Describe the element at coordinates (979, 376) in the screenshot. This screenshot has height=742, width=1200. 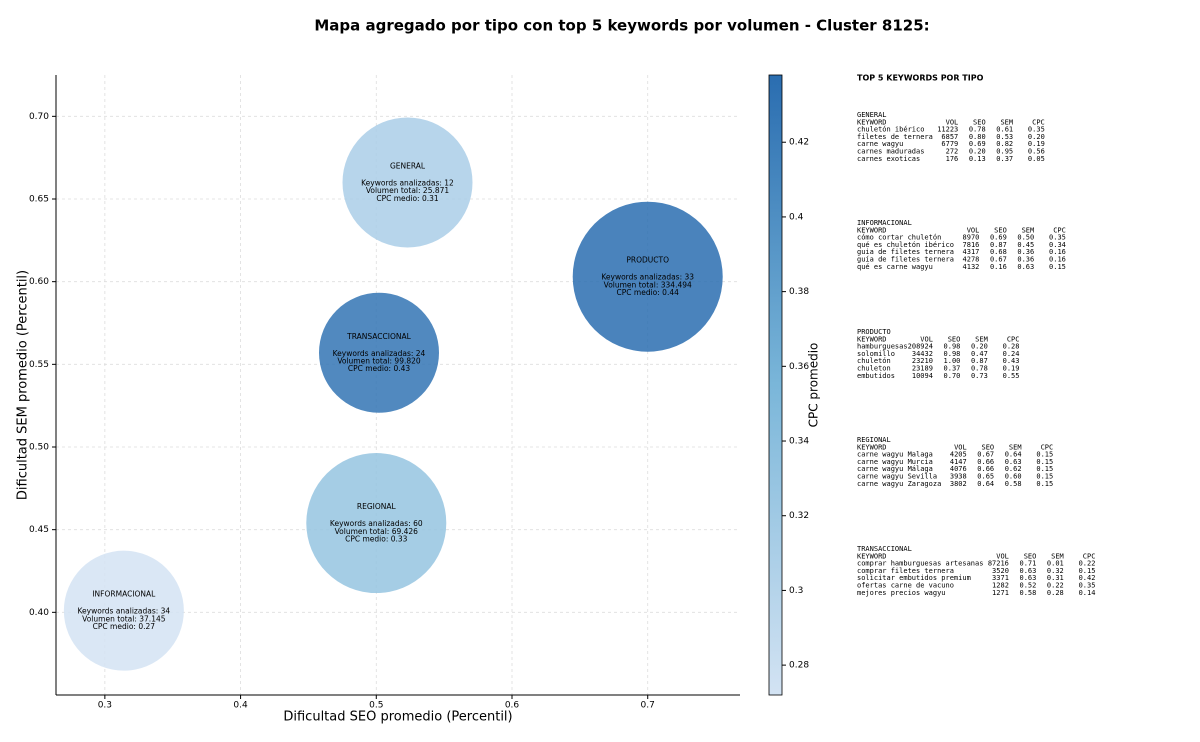
I see `table-cell: 0.73` at that location.